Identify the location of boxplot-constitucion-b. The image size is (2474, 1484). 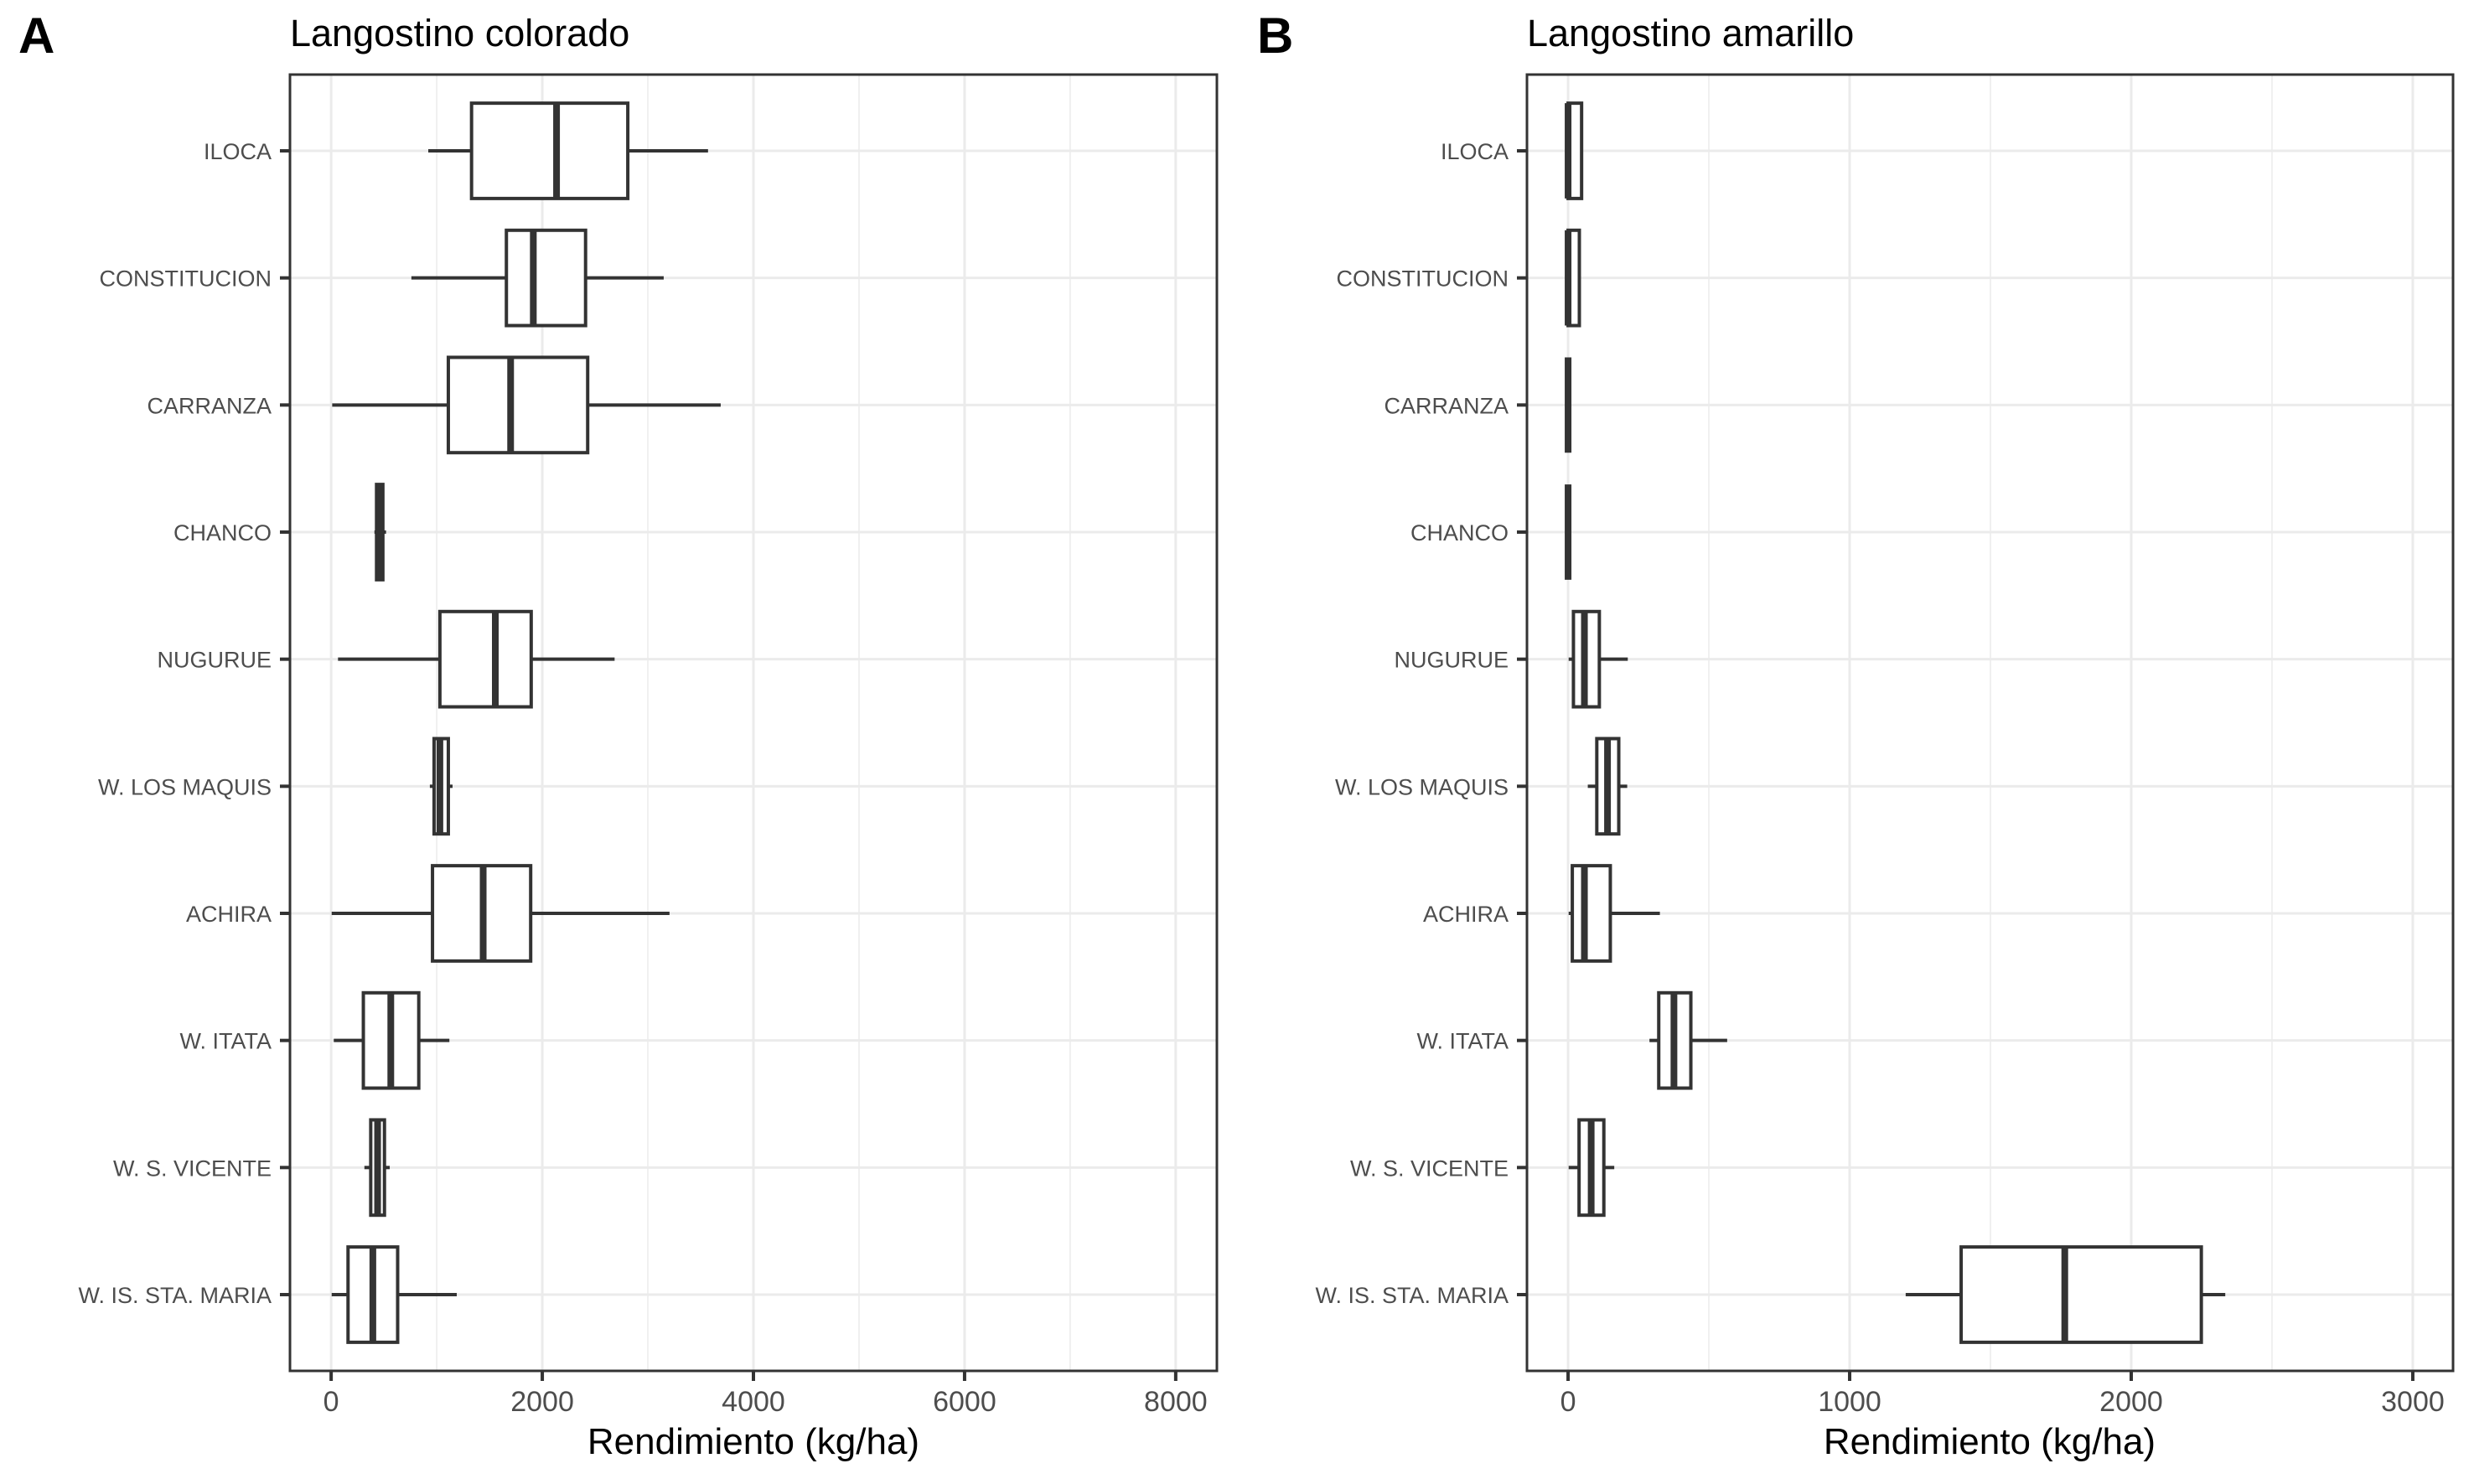
(1573, 278).